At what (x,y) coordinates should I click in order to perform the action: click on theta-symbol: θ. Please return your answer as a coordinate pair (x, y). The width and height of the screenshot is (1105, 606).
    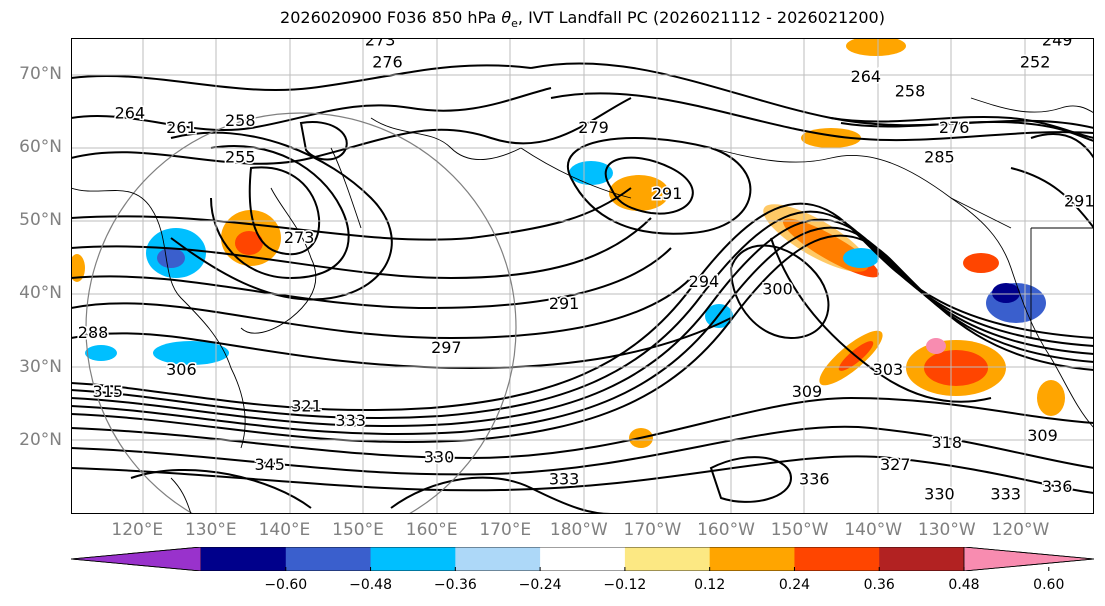
    Looking at the image, I should click on (506, 17).